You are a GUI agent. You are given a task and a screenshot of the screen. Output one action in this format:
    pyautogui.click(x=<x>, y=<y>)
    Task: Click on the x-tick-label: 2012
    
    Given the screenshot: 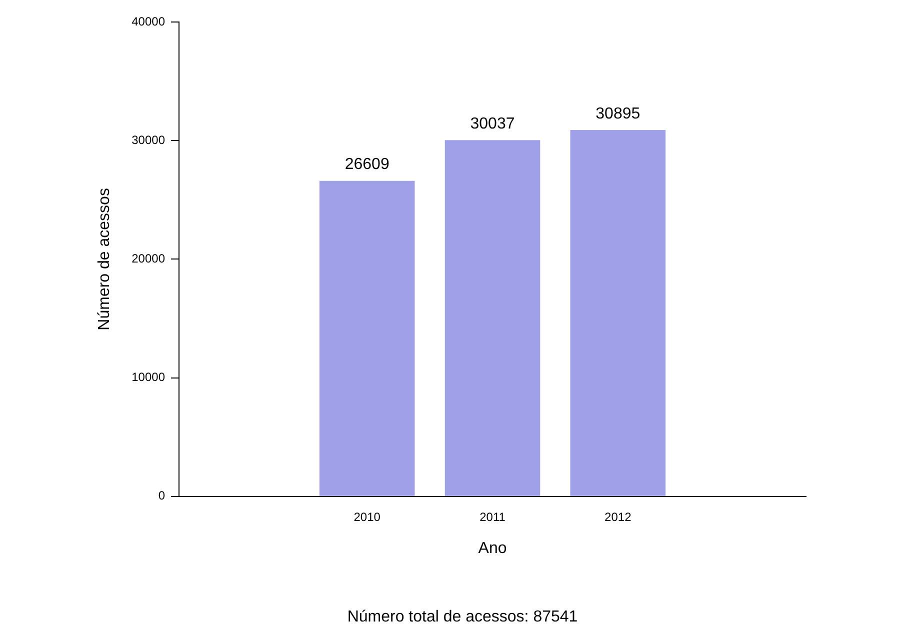 What is the action you would take?
    pyautogui.click(x=618, y=517)
    